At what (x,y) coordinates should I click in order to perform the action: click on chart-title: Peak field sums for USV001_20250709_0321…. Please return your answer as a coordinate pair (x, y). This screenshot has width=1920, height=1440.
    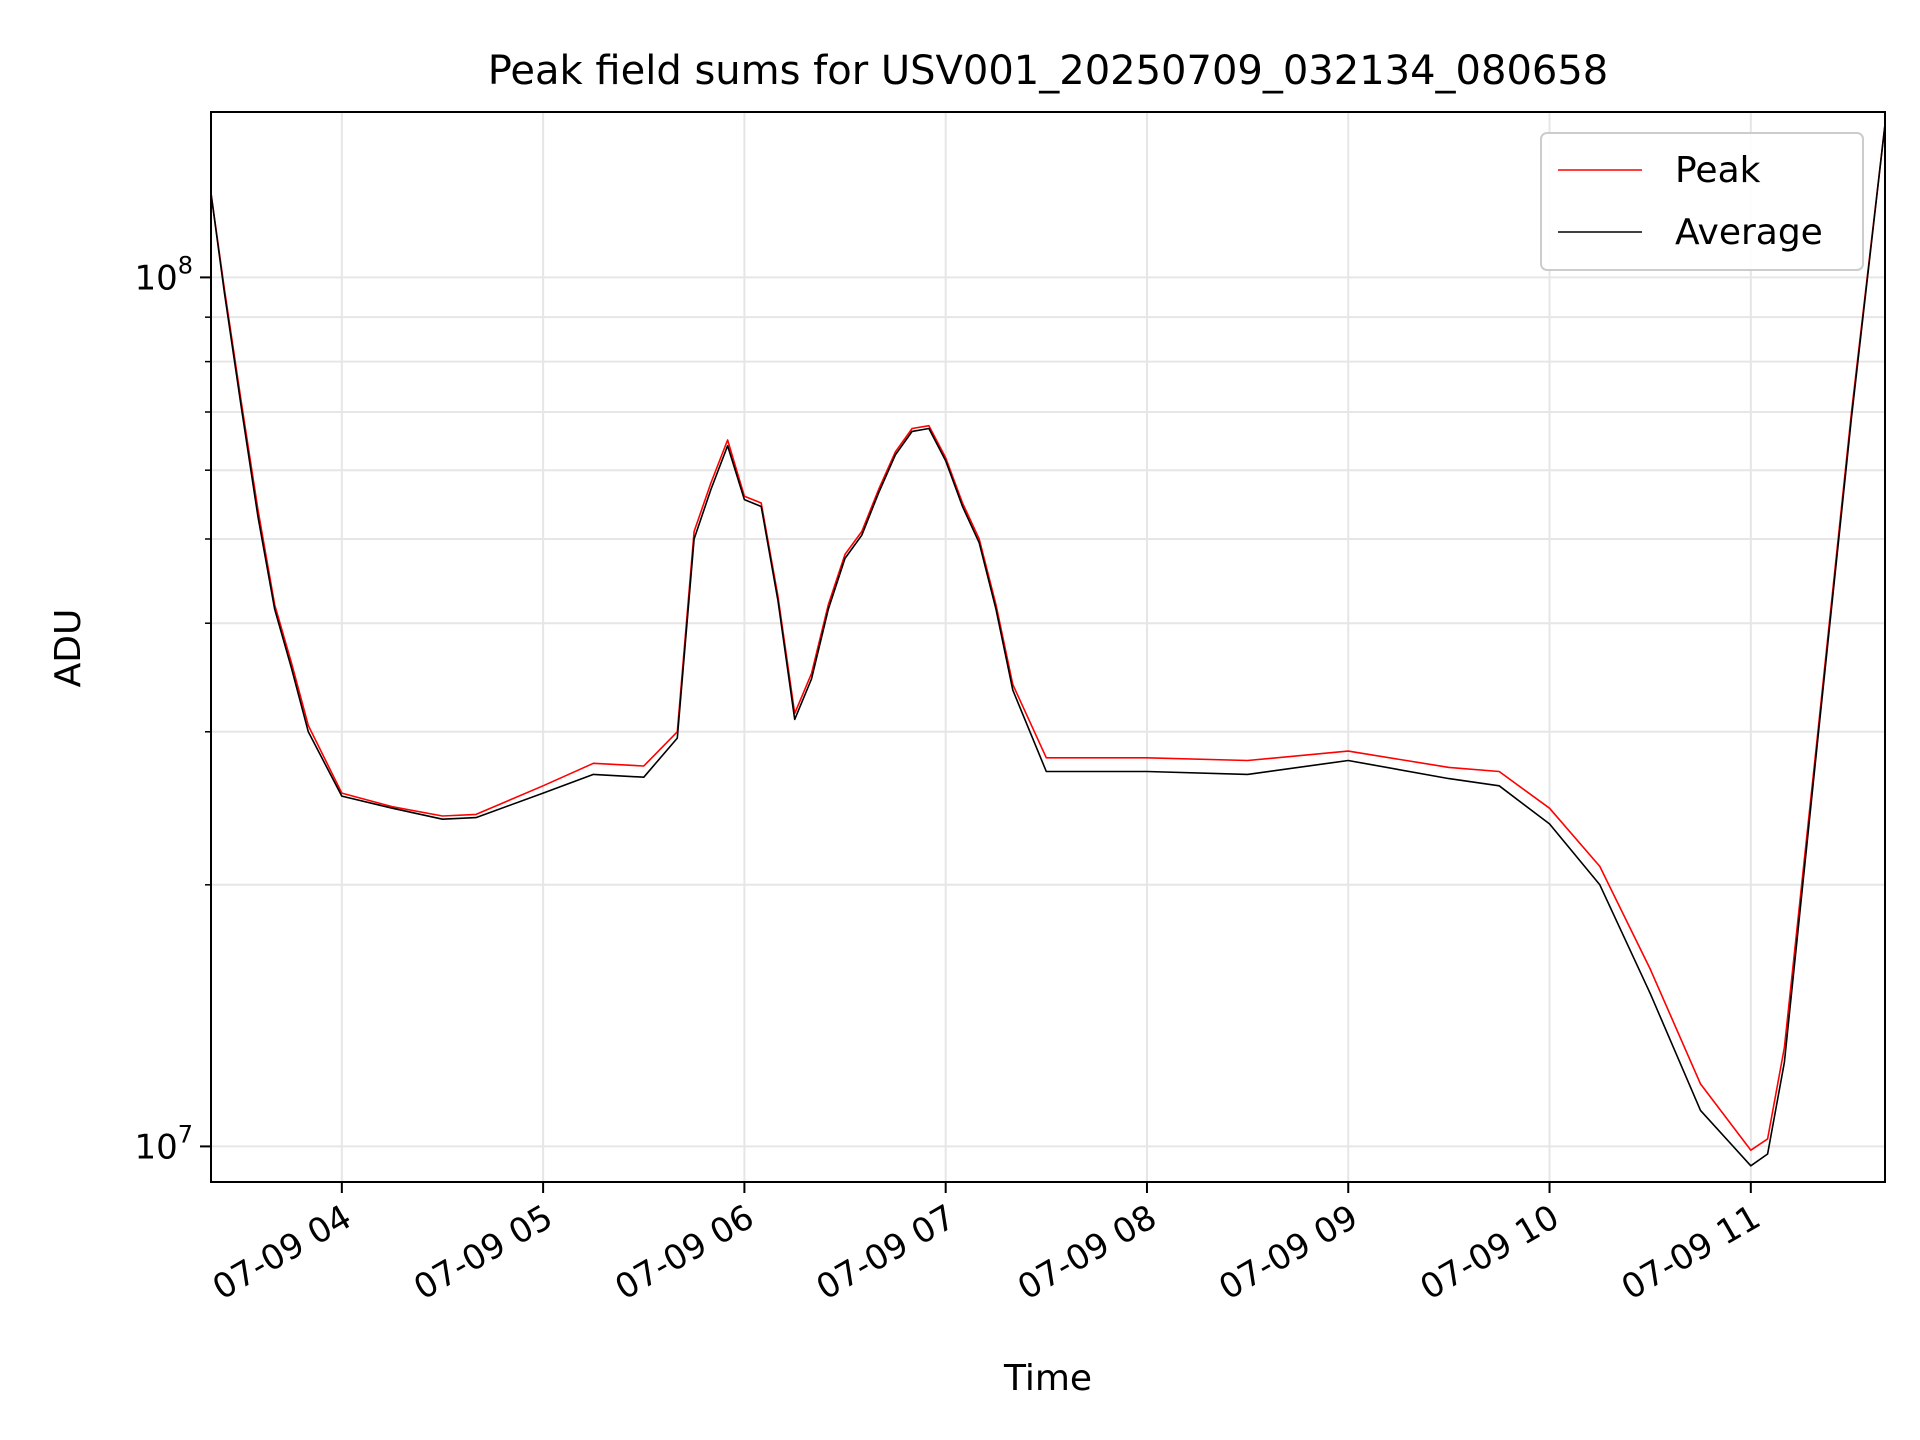
    Looking at the image, I should click on (1048, 71).